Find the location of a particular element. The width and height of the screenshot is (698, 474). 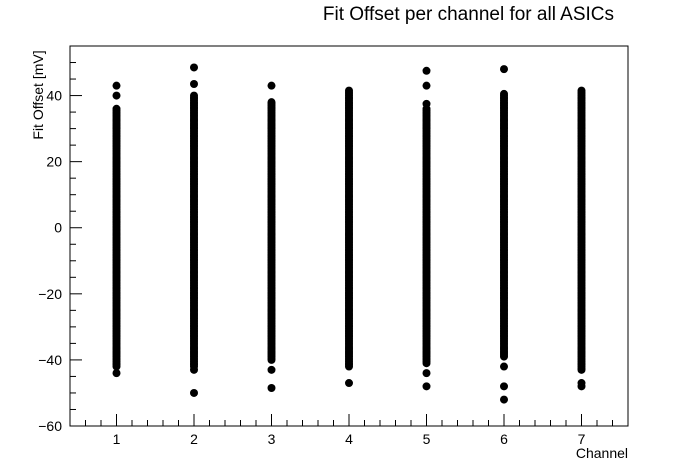

y-tick-label: −20 is located at coordinates (50, 294).